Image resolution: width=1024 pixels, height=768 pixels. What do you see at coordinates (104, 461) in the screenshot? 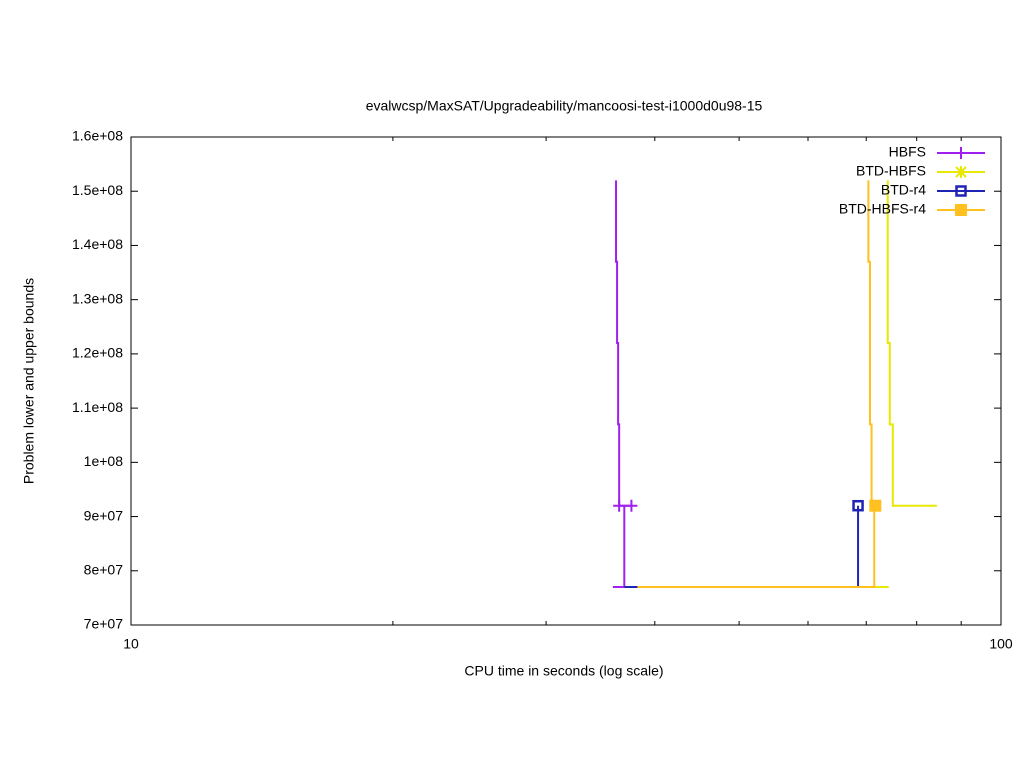
I see `y-tick-label: 1e+08` at bounding box center [104, 461].